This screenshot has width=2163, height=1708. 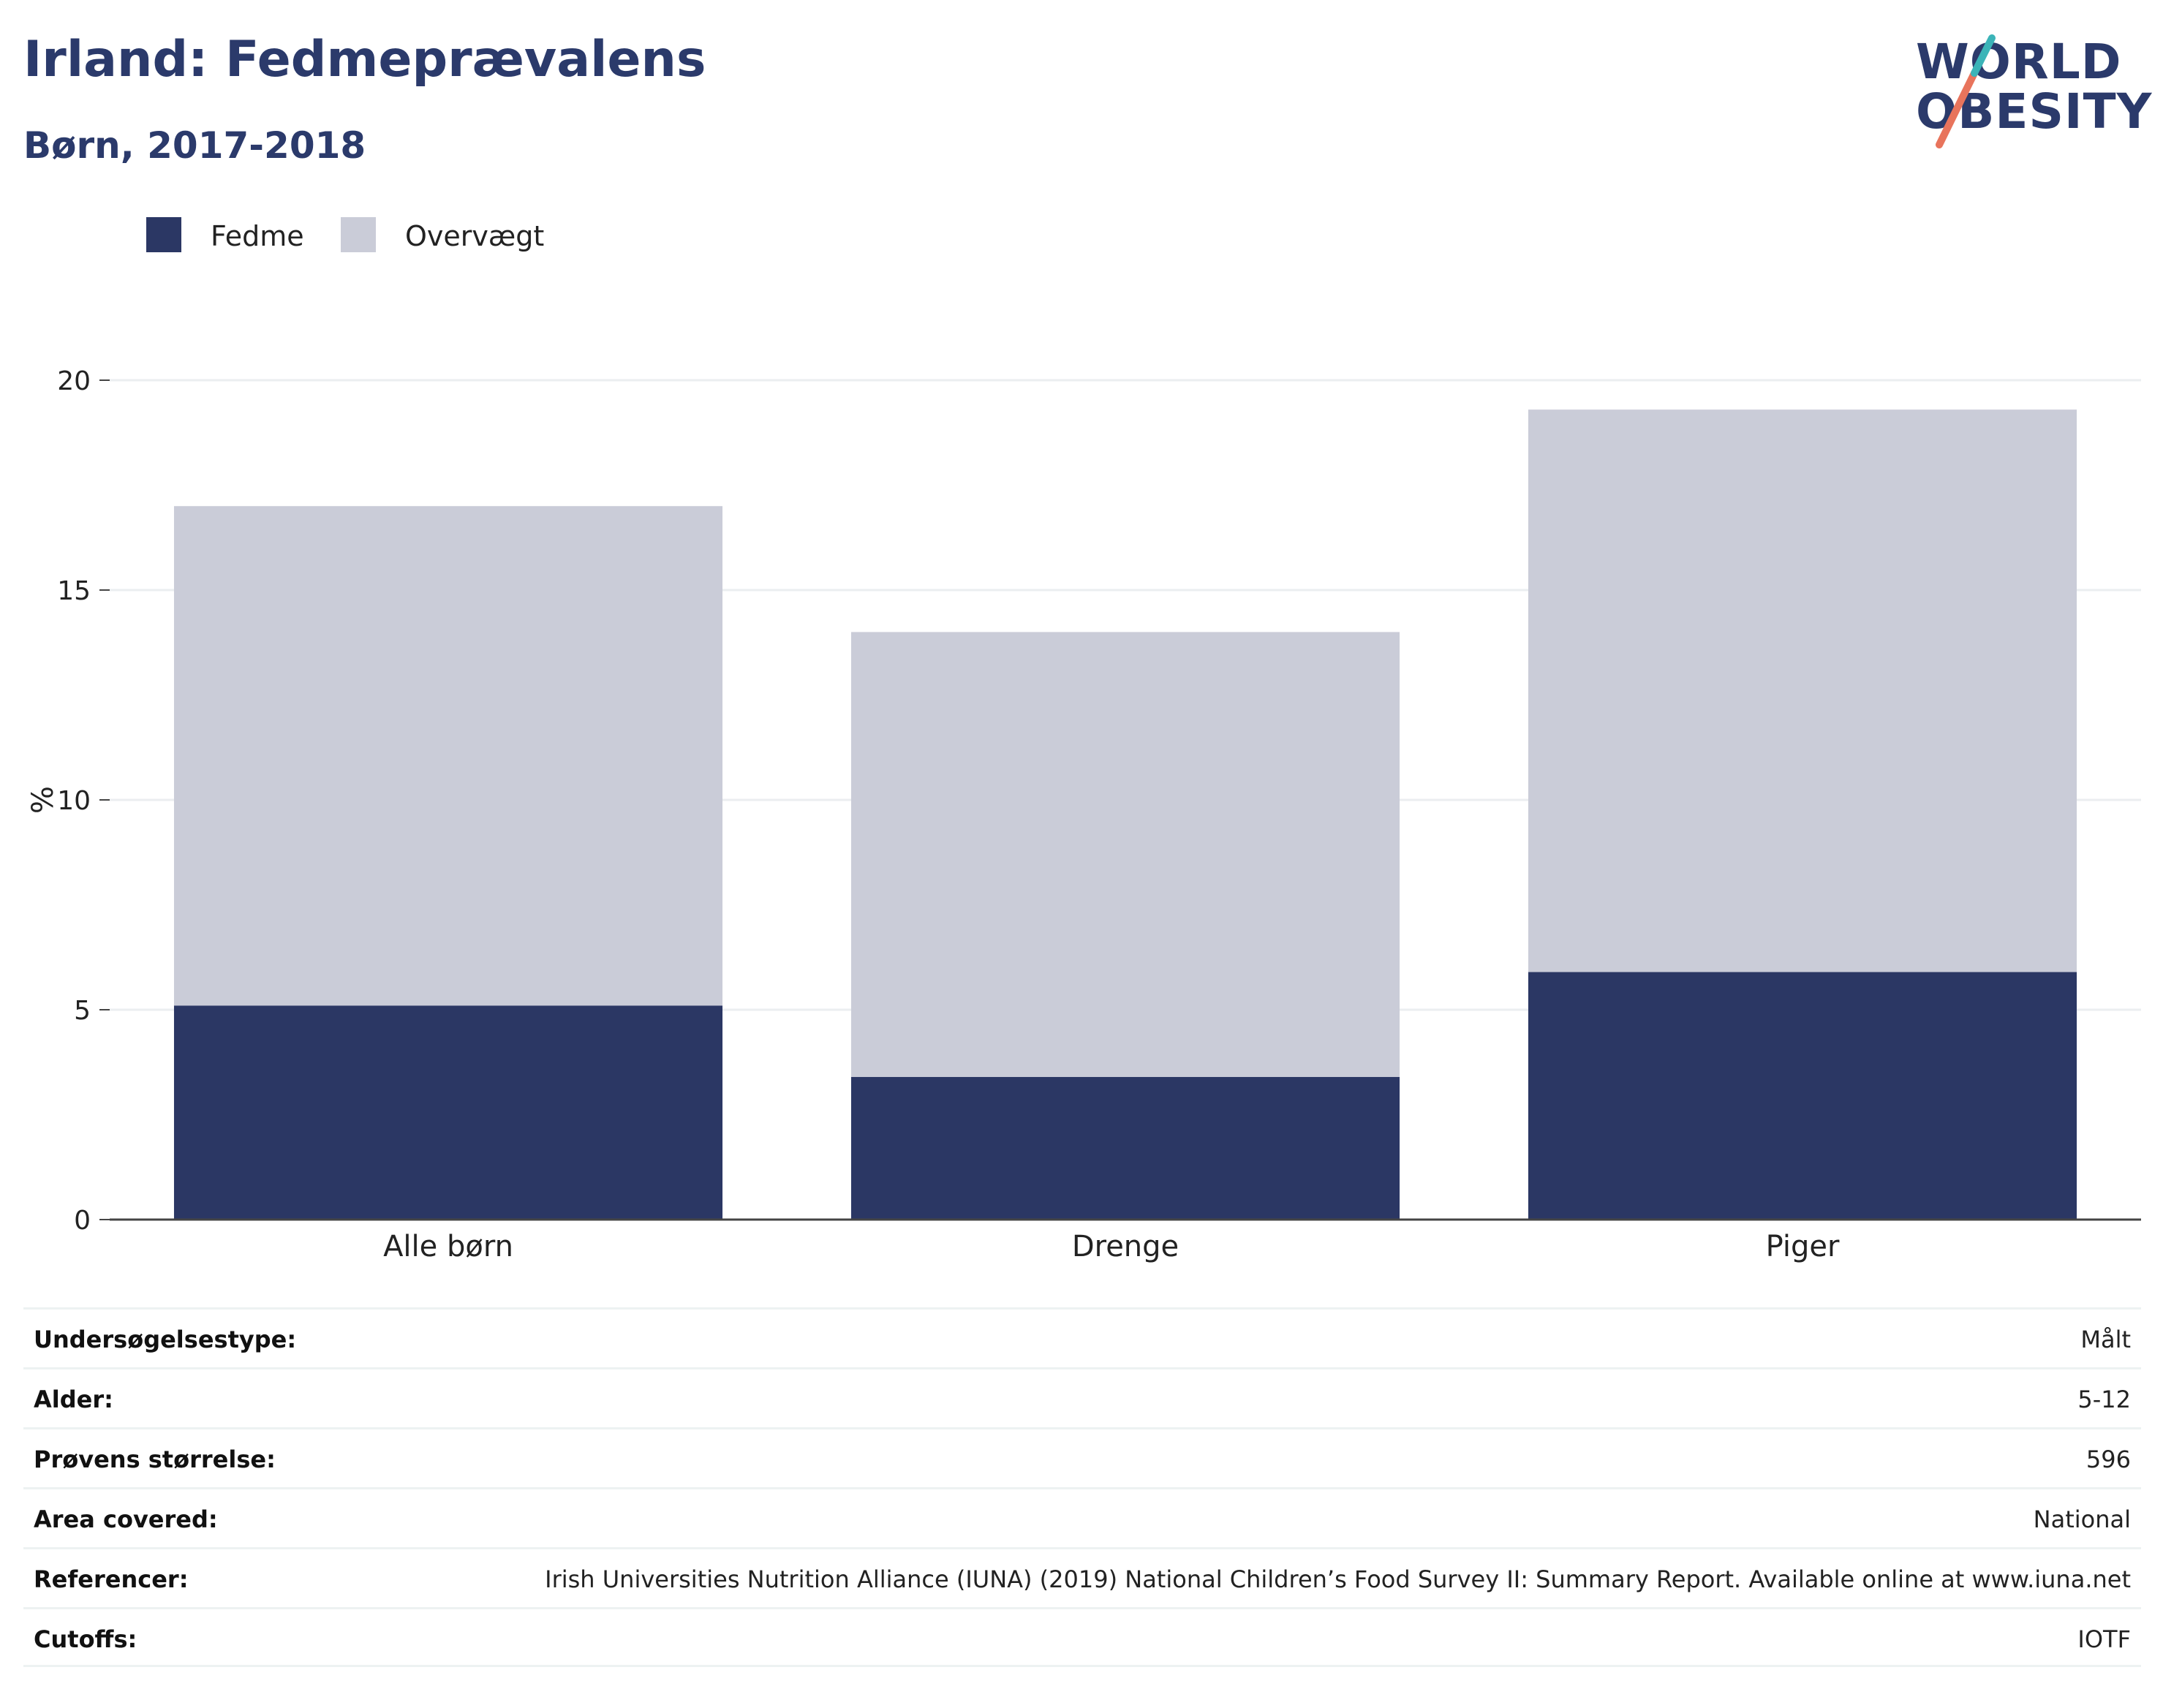 I want to click on info-value: IOTF, so click(x=2104, y=1639).